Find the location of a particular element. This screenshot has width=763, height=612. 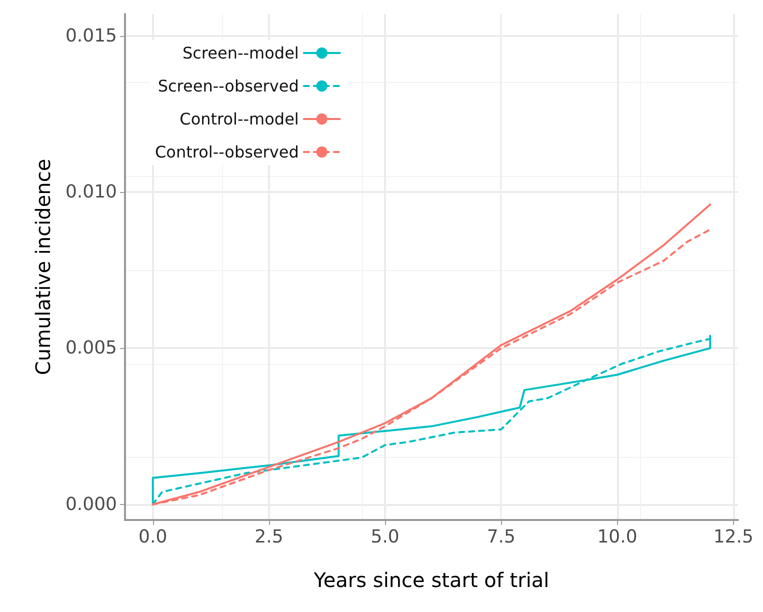

y-tick-label: 0.000 is located at coordinates (91, 504).